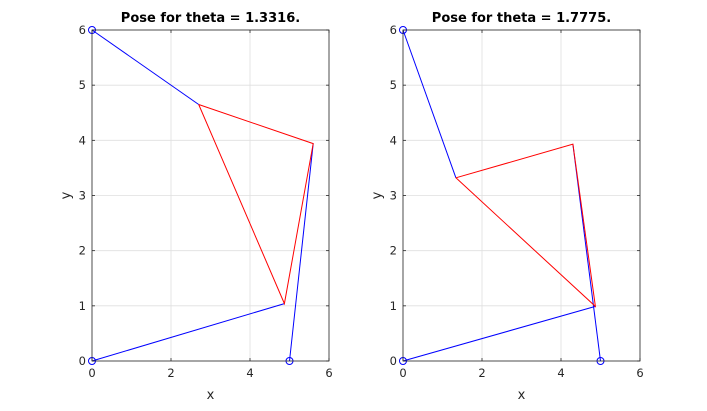 Image resolution: width=707 pixels, height=411 pixels. Describe the element at coordinates (521, 18) in the screenshot. I see `chart-title: Pose for theta = 1.7775.` at that location.